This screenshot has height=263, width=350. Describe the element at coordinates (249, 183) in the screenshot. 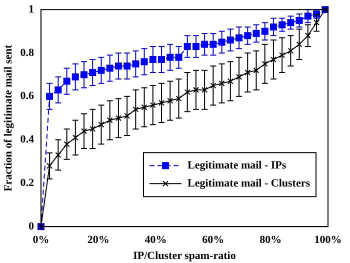

I see `legend-label: Legitimate mail - Clusters` at that location.